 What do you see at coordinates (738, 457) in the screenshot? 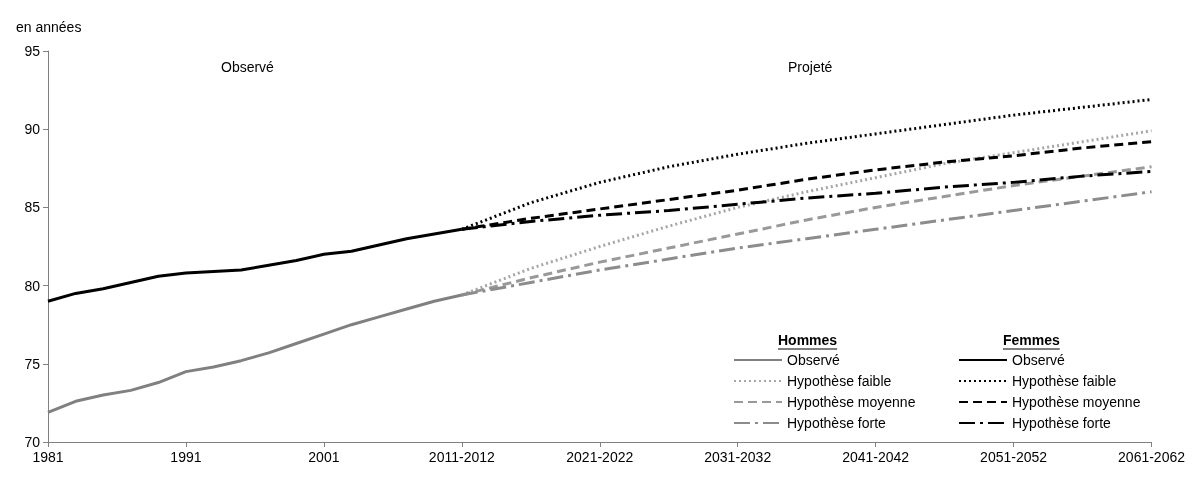
I see `x-tick-label: 2031-2032` at bounding box center [738, 457].